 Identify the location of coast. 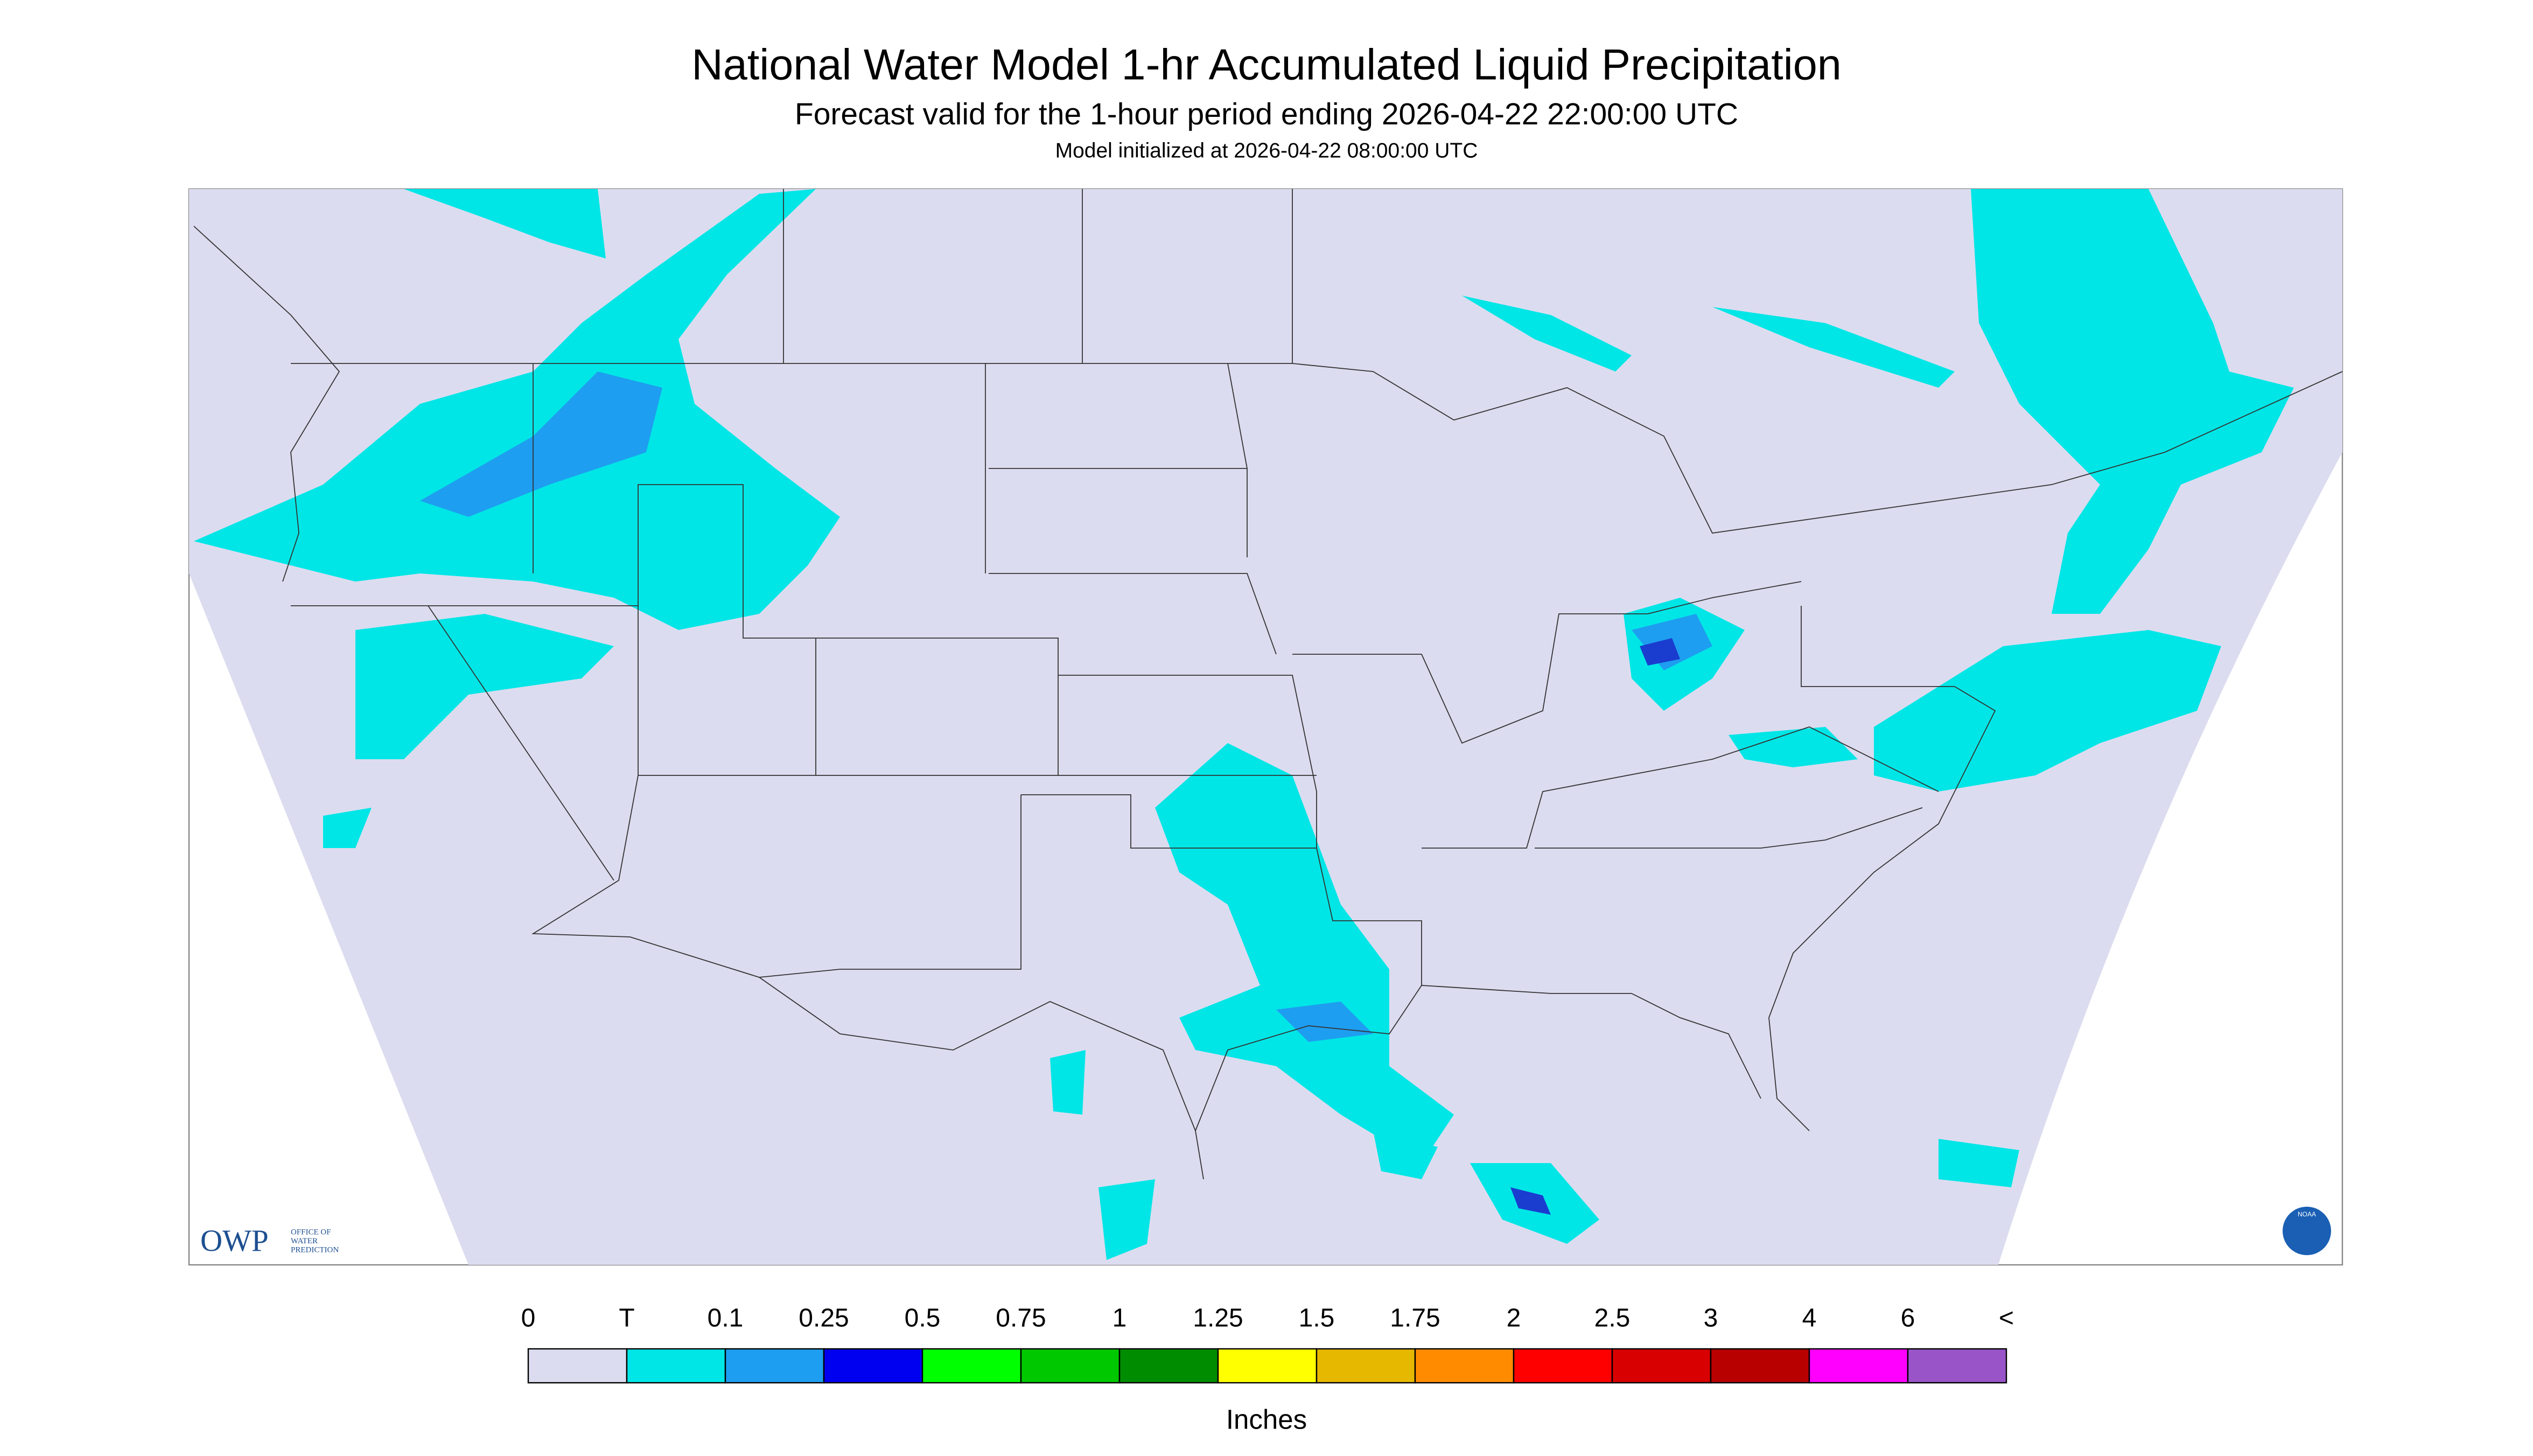
(266, 404).